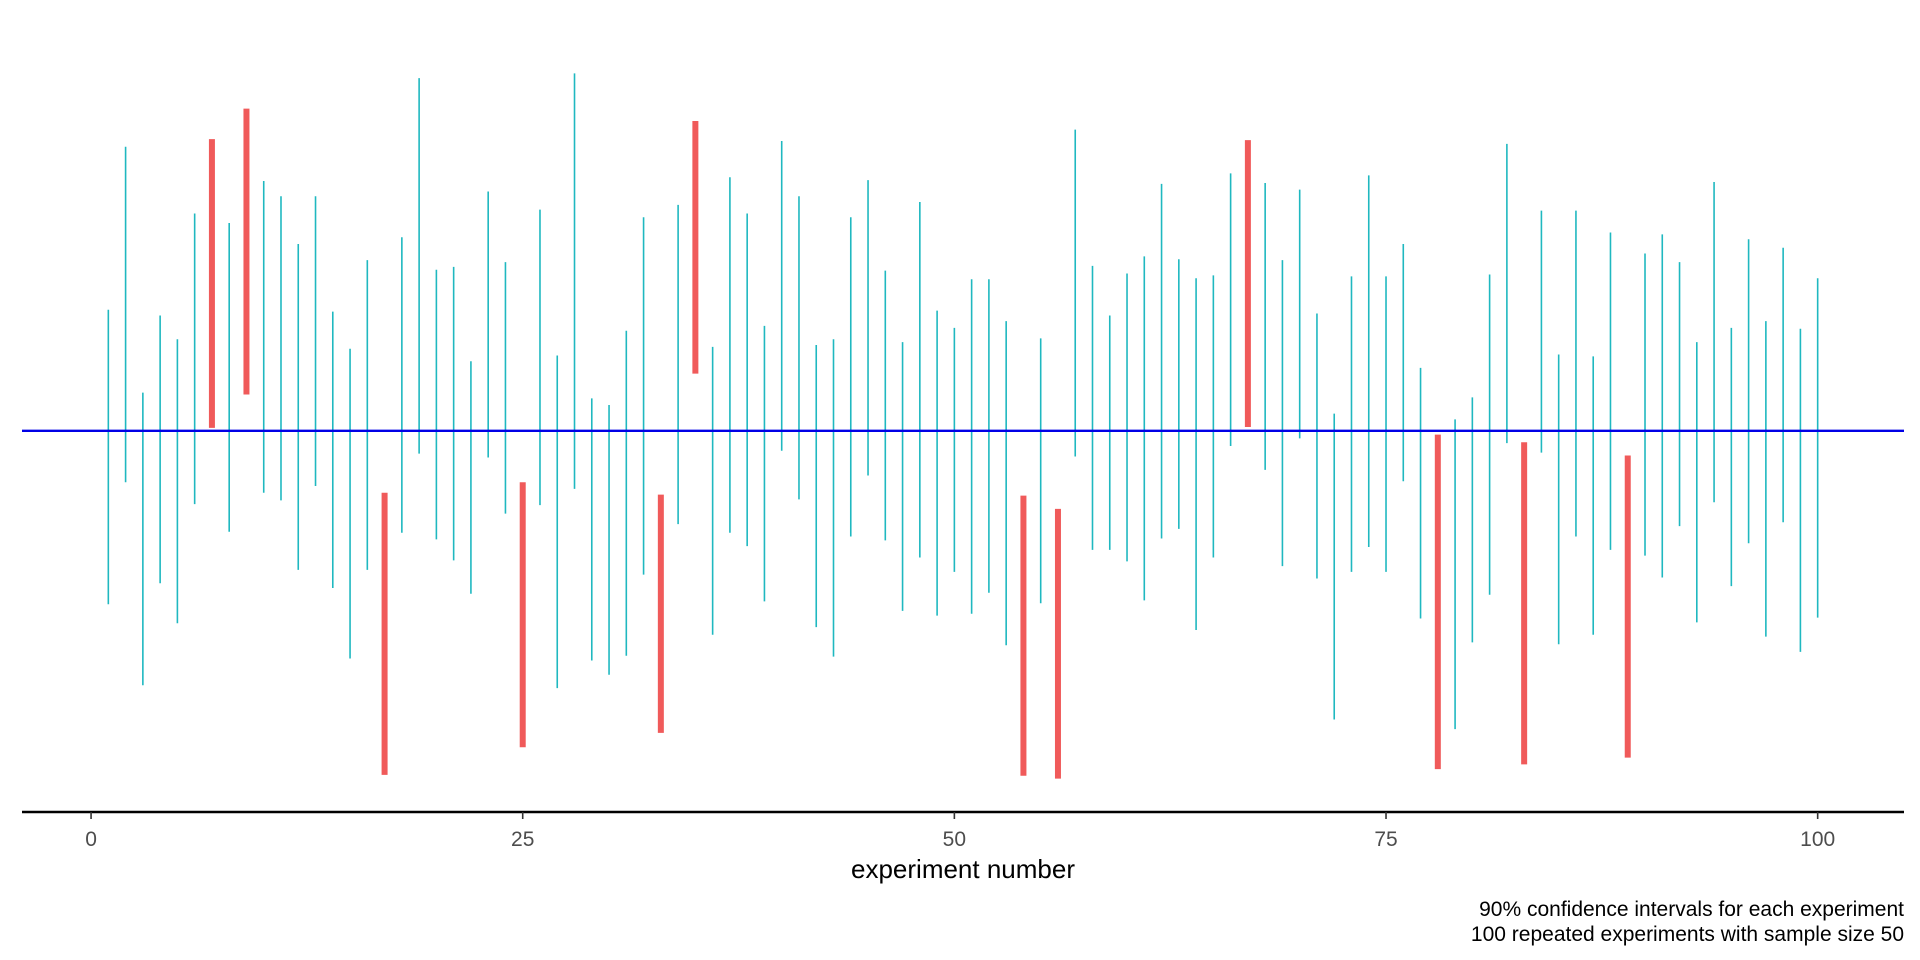 This screenshot has height=960, width=1920. I want to click on x-axis-ticks: 0 25 50 75 100, so click(960, 831).